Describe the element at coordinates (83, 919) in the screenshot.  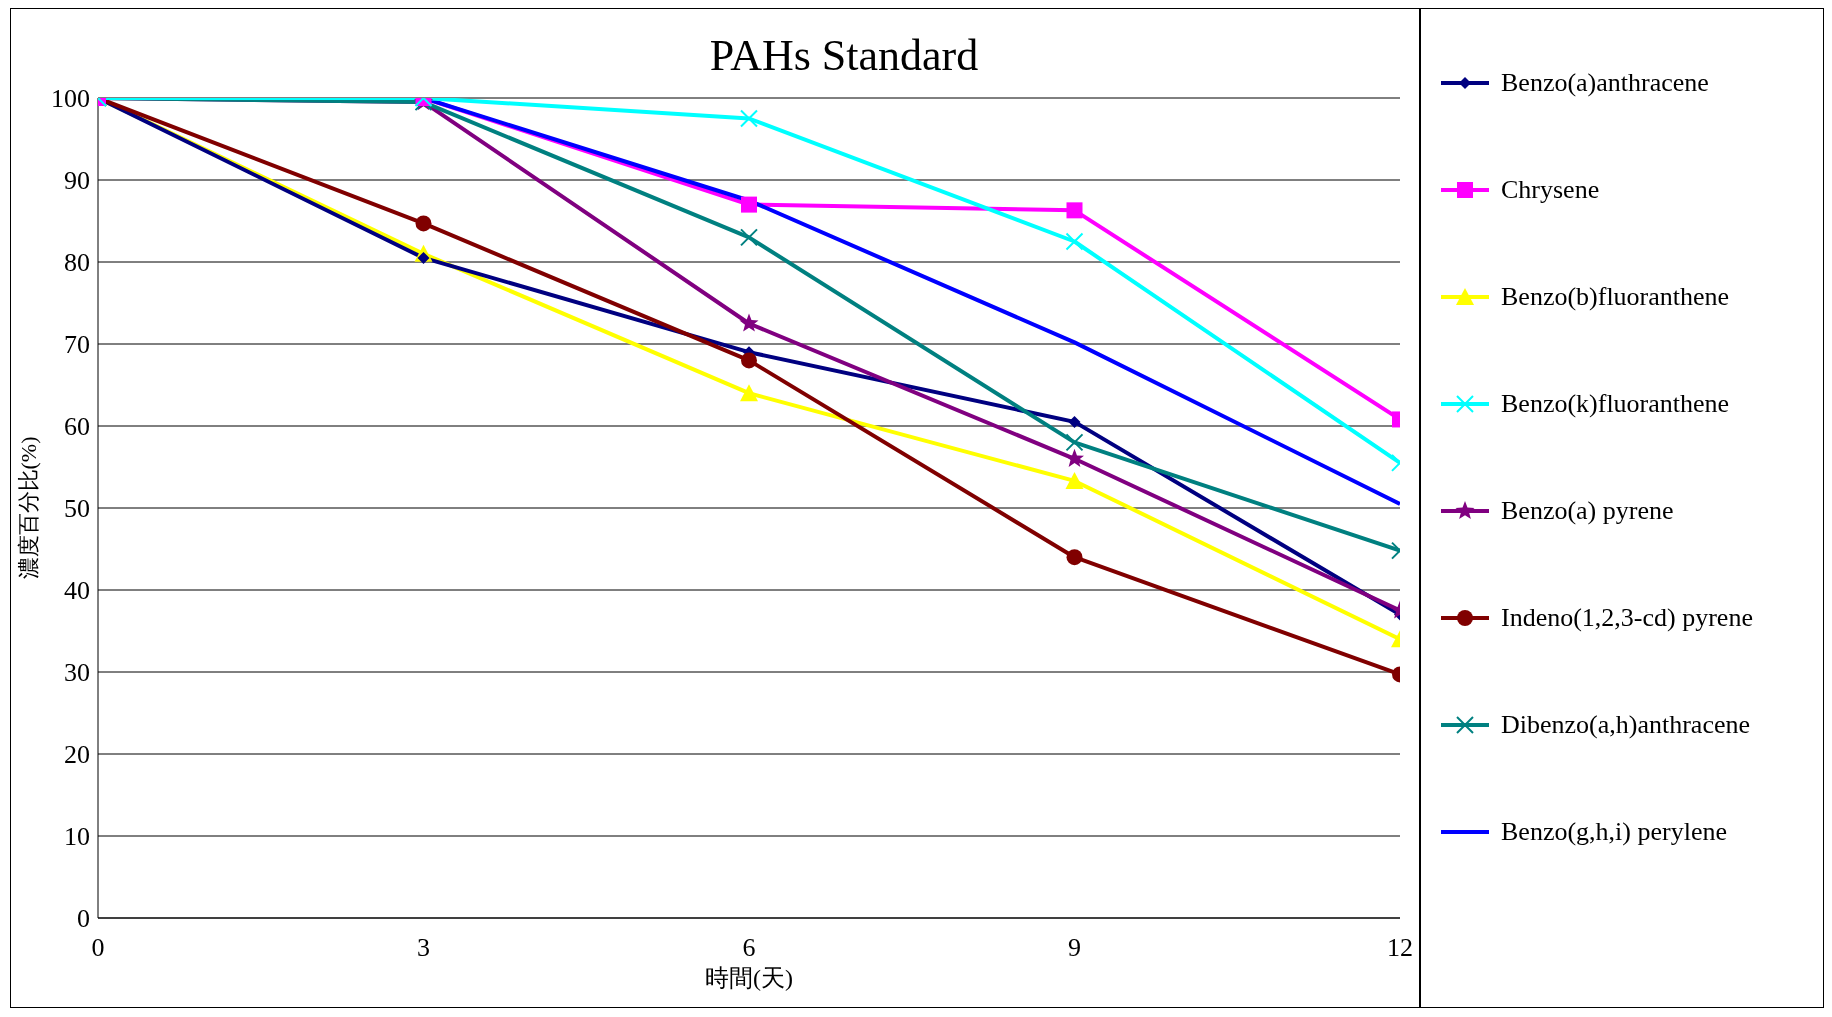
I see `y-tick-label: 0` at that location.